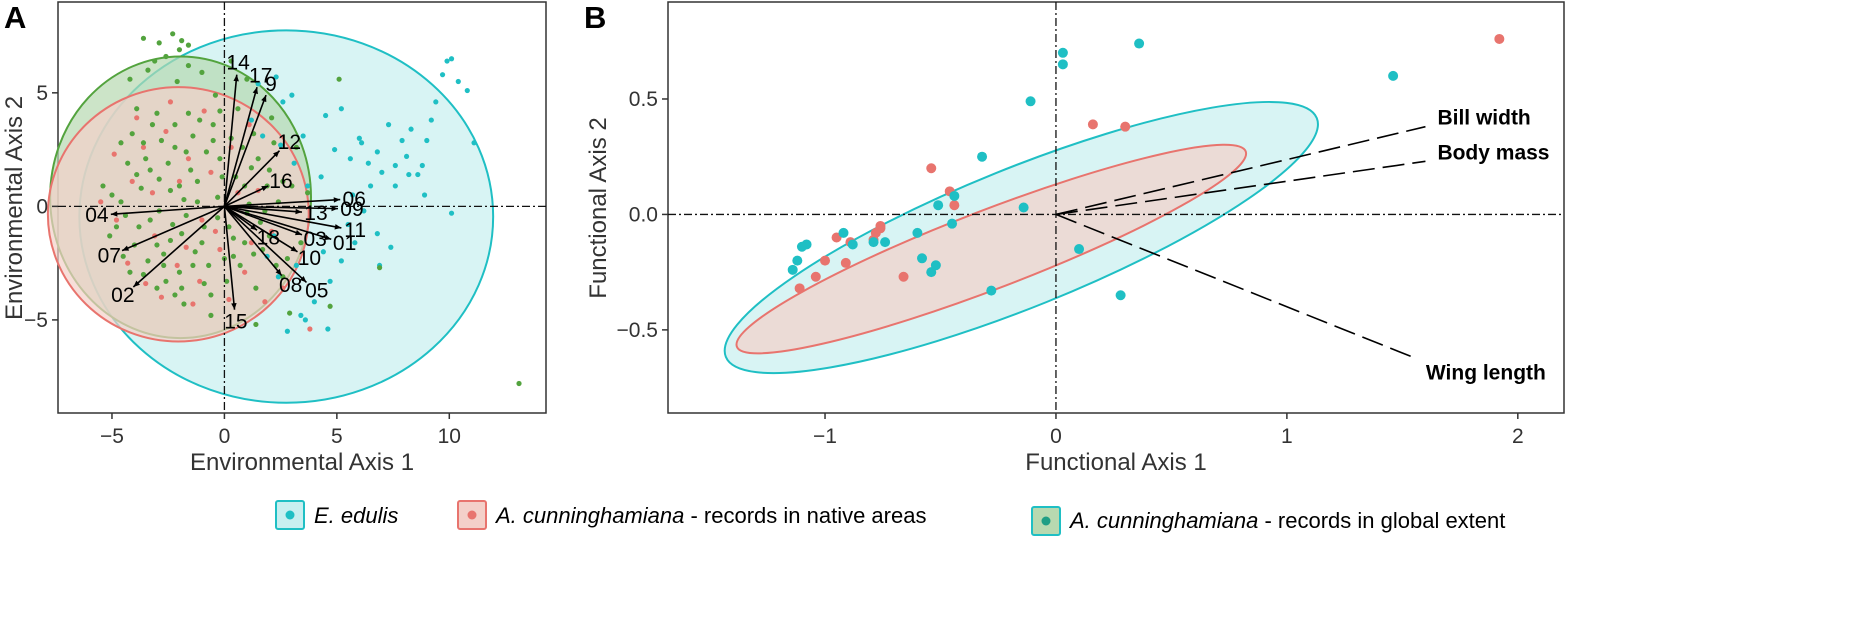 Image resolution: width=1865 pixels, height=640 pixels. Describe the element at coordinates (337, 436) in the screenshot. I see `panel-a-x-tick-label: 5` at that location.